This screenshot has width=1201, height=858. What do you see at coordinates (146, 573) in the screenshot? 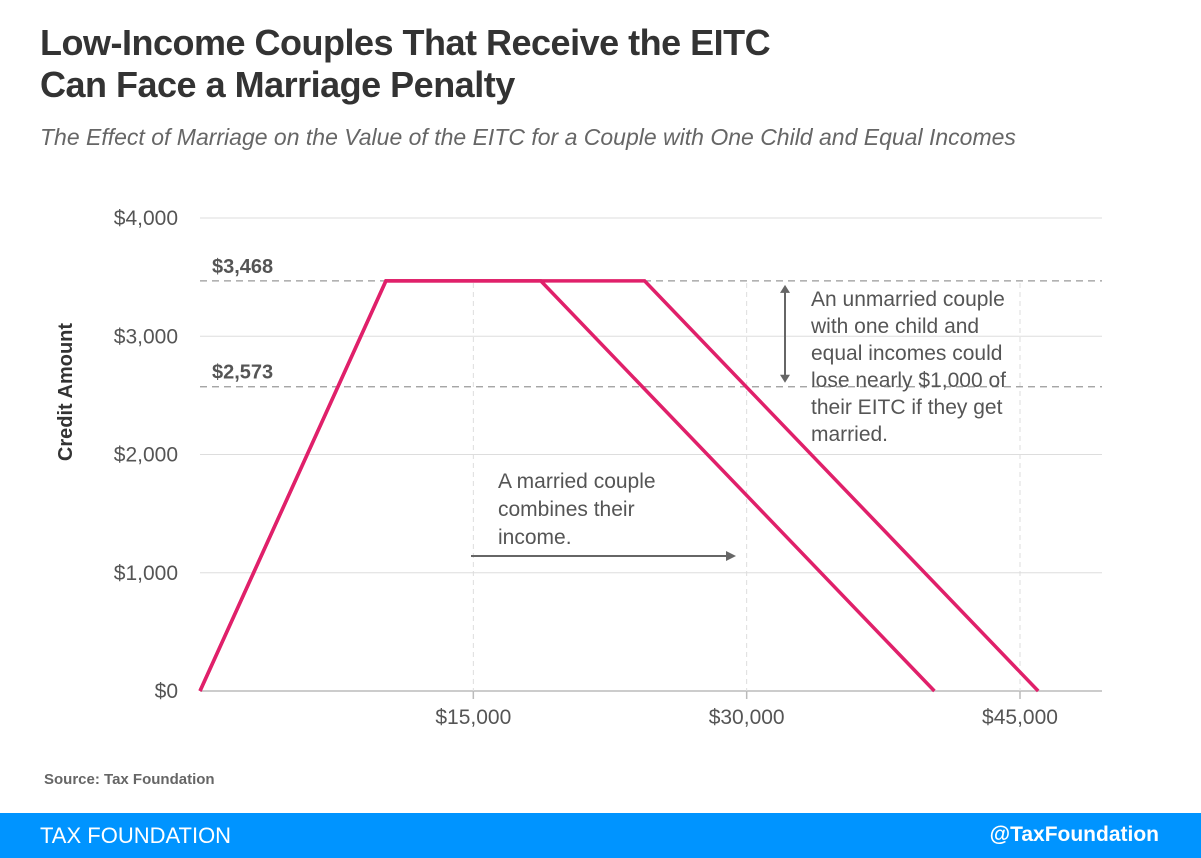
I see `y-tick-label: $1,000` at bounding box center [146, 573].